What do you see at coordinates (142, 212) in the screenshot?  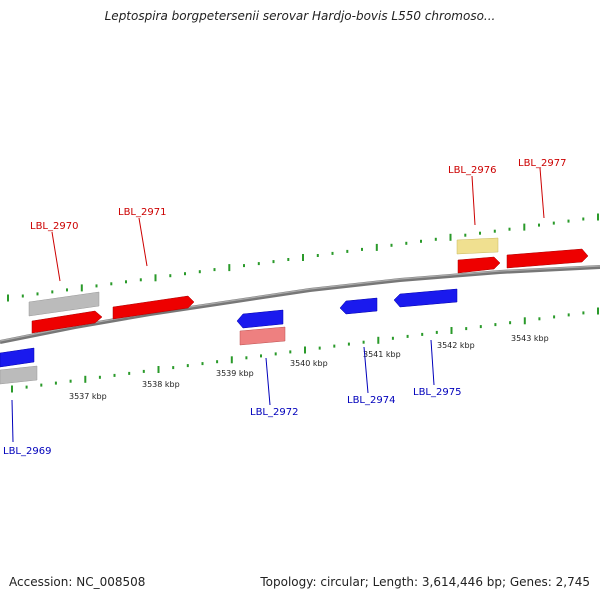 I see `gene-label-lbl-2971: LBL_2971` at bounding box center [142, 212].